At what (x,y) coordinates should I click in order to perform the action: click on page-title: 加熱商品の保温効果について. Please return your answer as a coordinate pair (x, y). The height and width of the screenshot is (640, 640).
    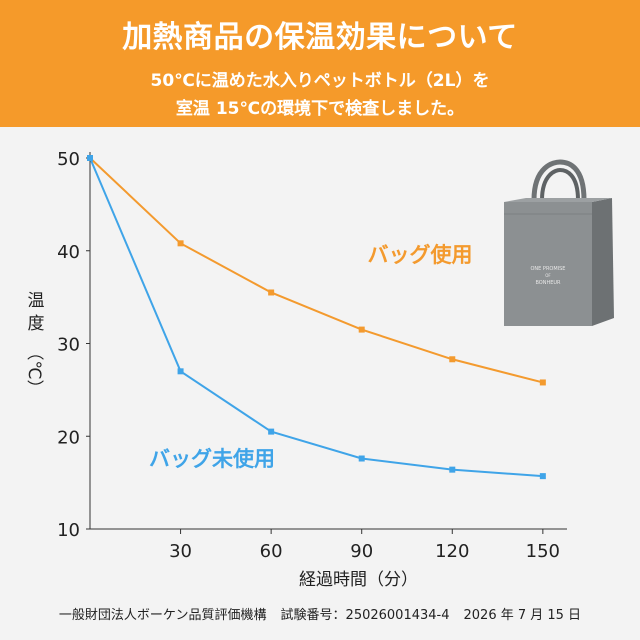
    Looking at the image, I should click on (320, 37).